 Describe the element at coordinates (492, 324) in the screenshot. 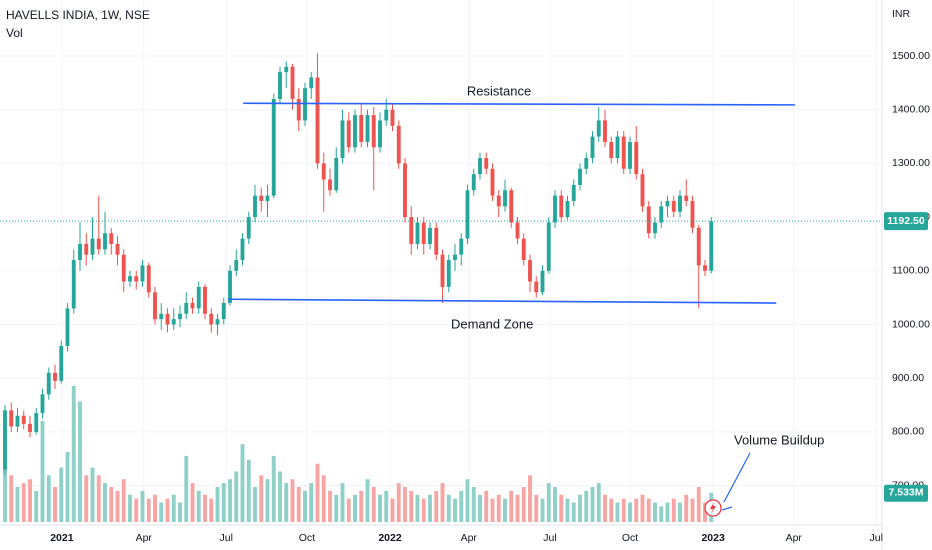

I see `trend-line-label: Demand Zone` at that location.